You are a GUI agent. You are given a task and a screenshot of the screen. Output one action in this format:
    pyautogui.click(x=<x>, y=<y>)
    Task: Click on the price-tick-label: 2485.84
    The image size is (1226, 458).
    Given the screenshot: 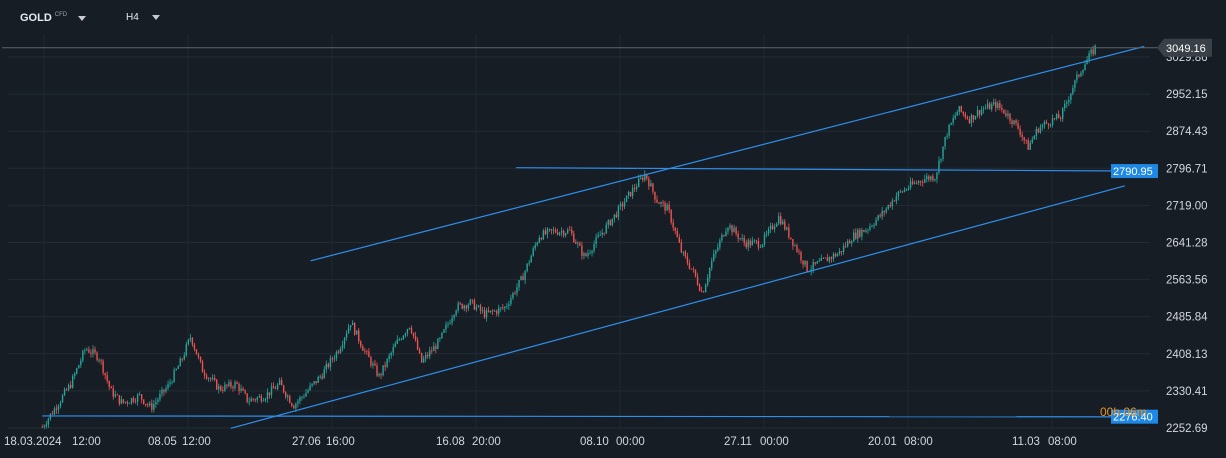 What is the action you would take?
    pyautogui.click(x=1187, y=318)
    